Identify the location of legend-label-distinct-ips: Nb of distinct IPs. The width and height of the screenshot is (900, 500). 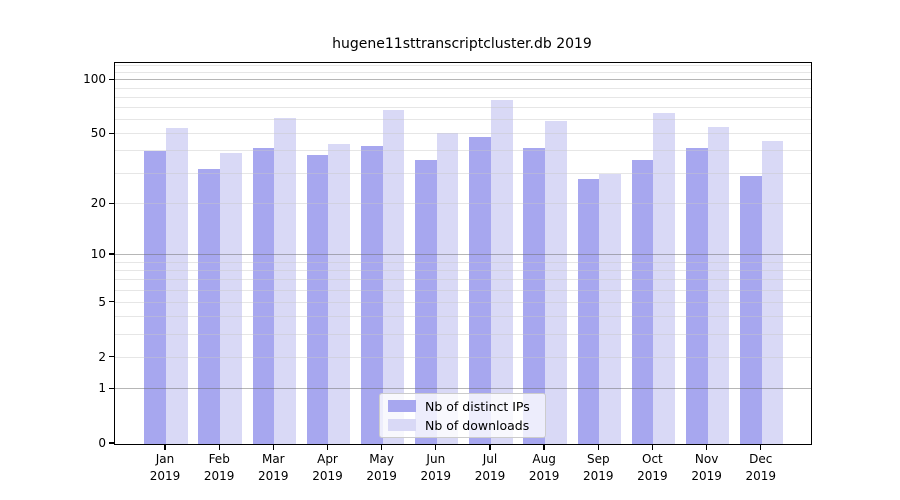
(477, 406).